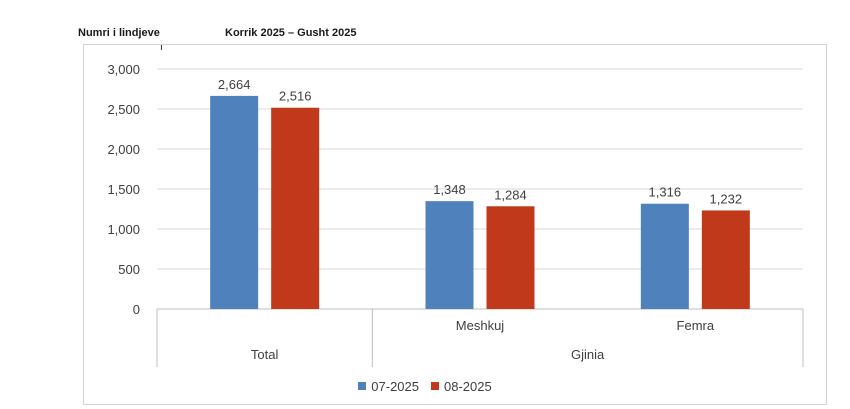 This screenshot has height=409, width=850. I want to click on legend-item: 08-2025, so click(461, 386).